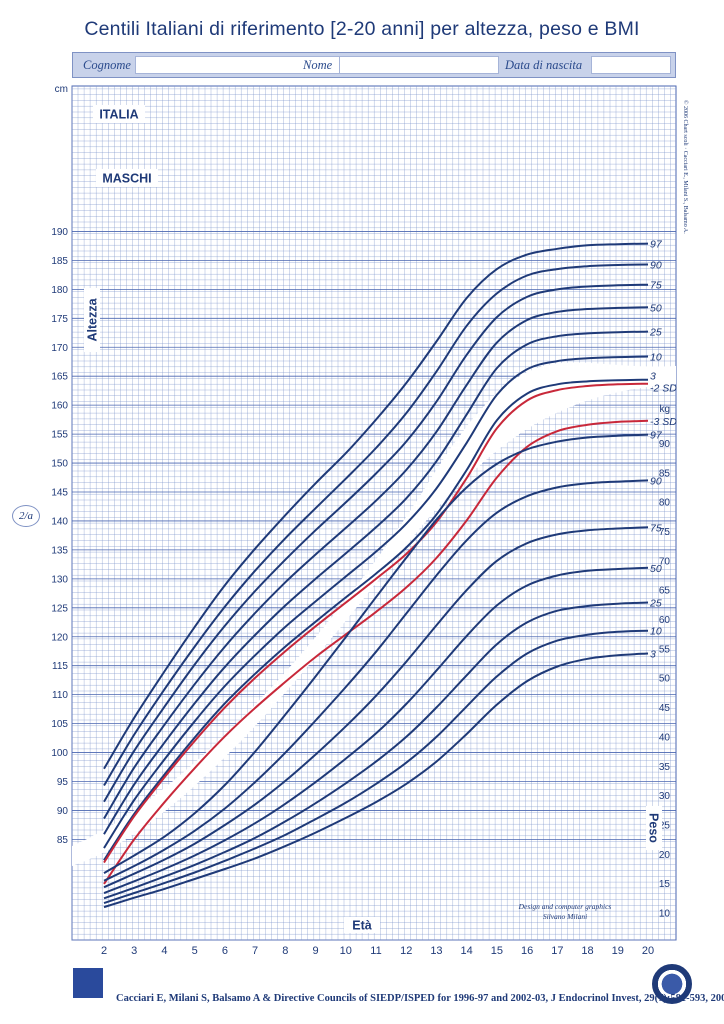  Describe the element at coordinates (665, 649) in the screenshot. I see `weight-tick-label: 55` at that location.